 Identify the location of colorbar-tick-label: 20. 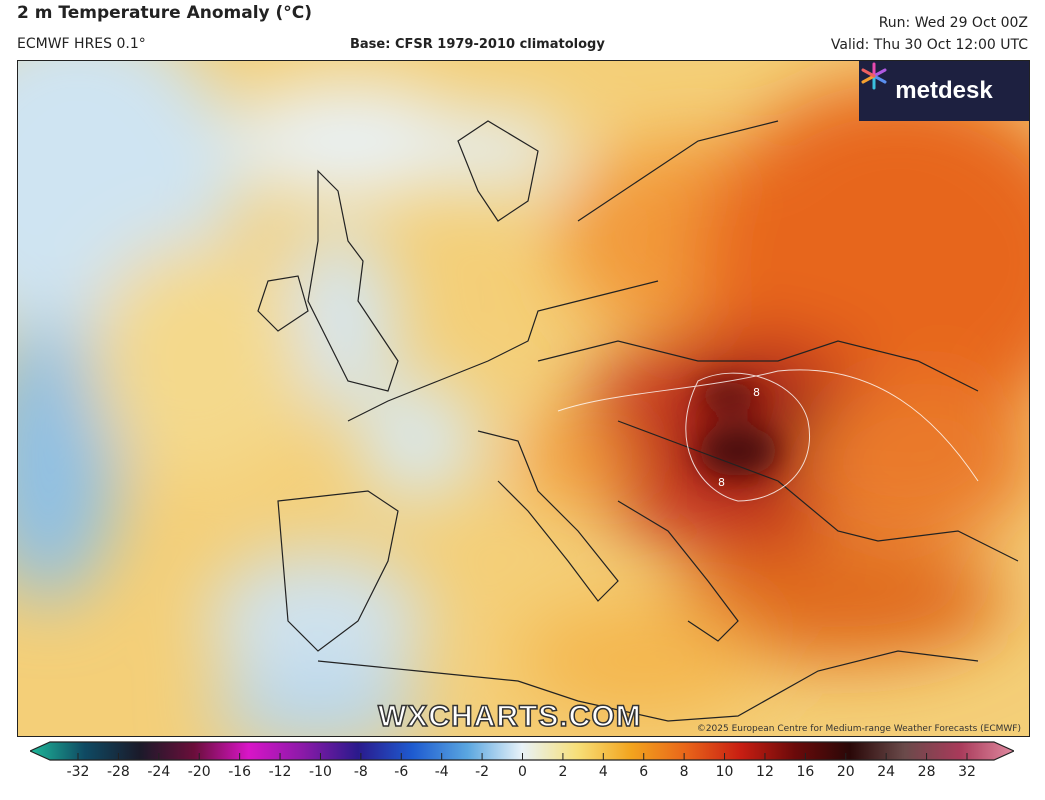
(845, 772).